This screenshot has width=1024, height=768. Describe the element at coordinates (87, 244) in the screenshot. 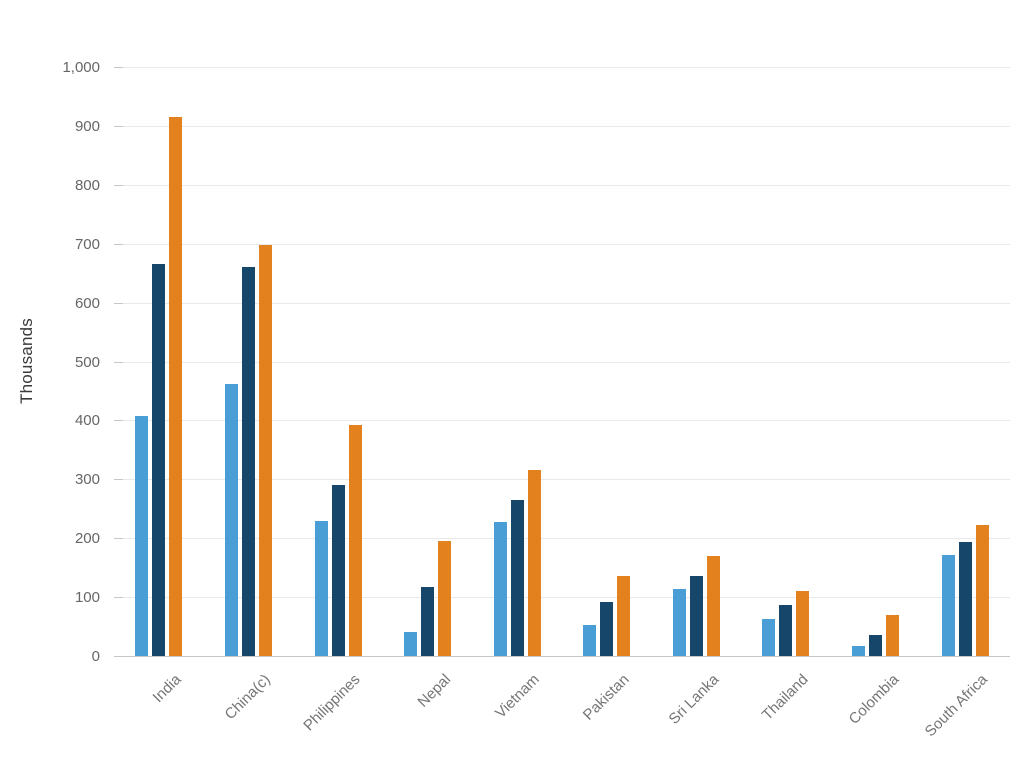

I see `y-tick-label: 700` at that location.